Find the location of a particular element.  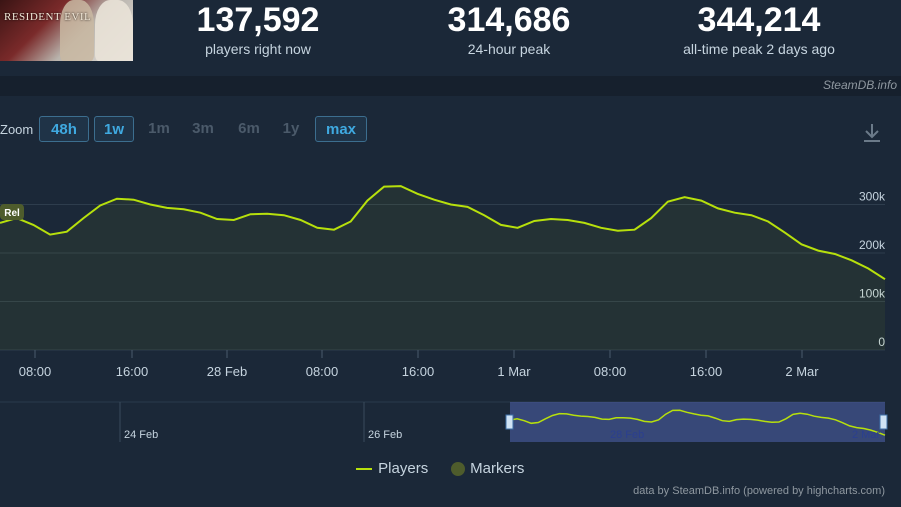

nav-tick-label: 2 Mar is located at coordinates (866, 435).